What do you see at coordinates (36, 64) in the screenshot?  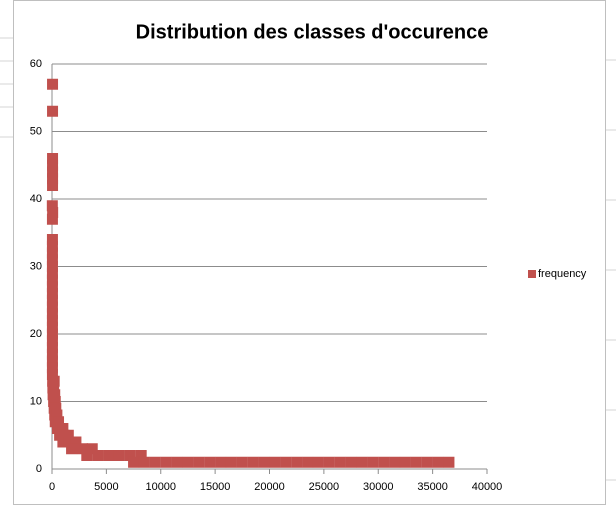 I see `y-tick-label: 60` at bounding box center [36, 64].